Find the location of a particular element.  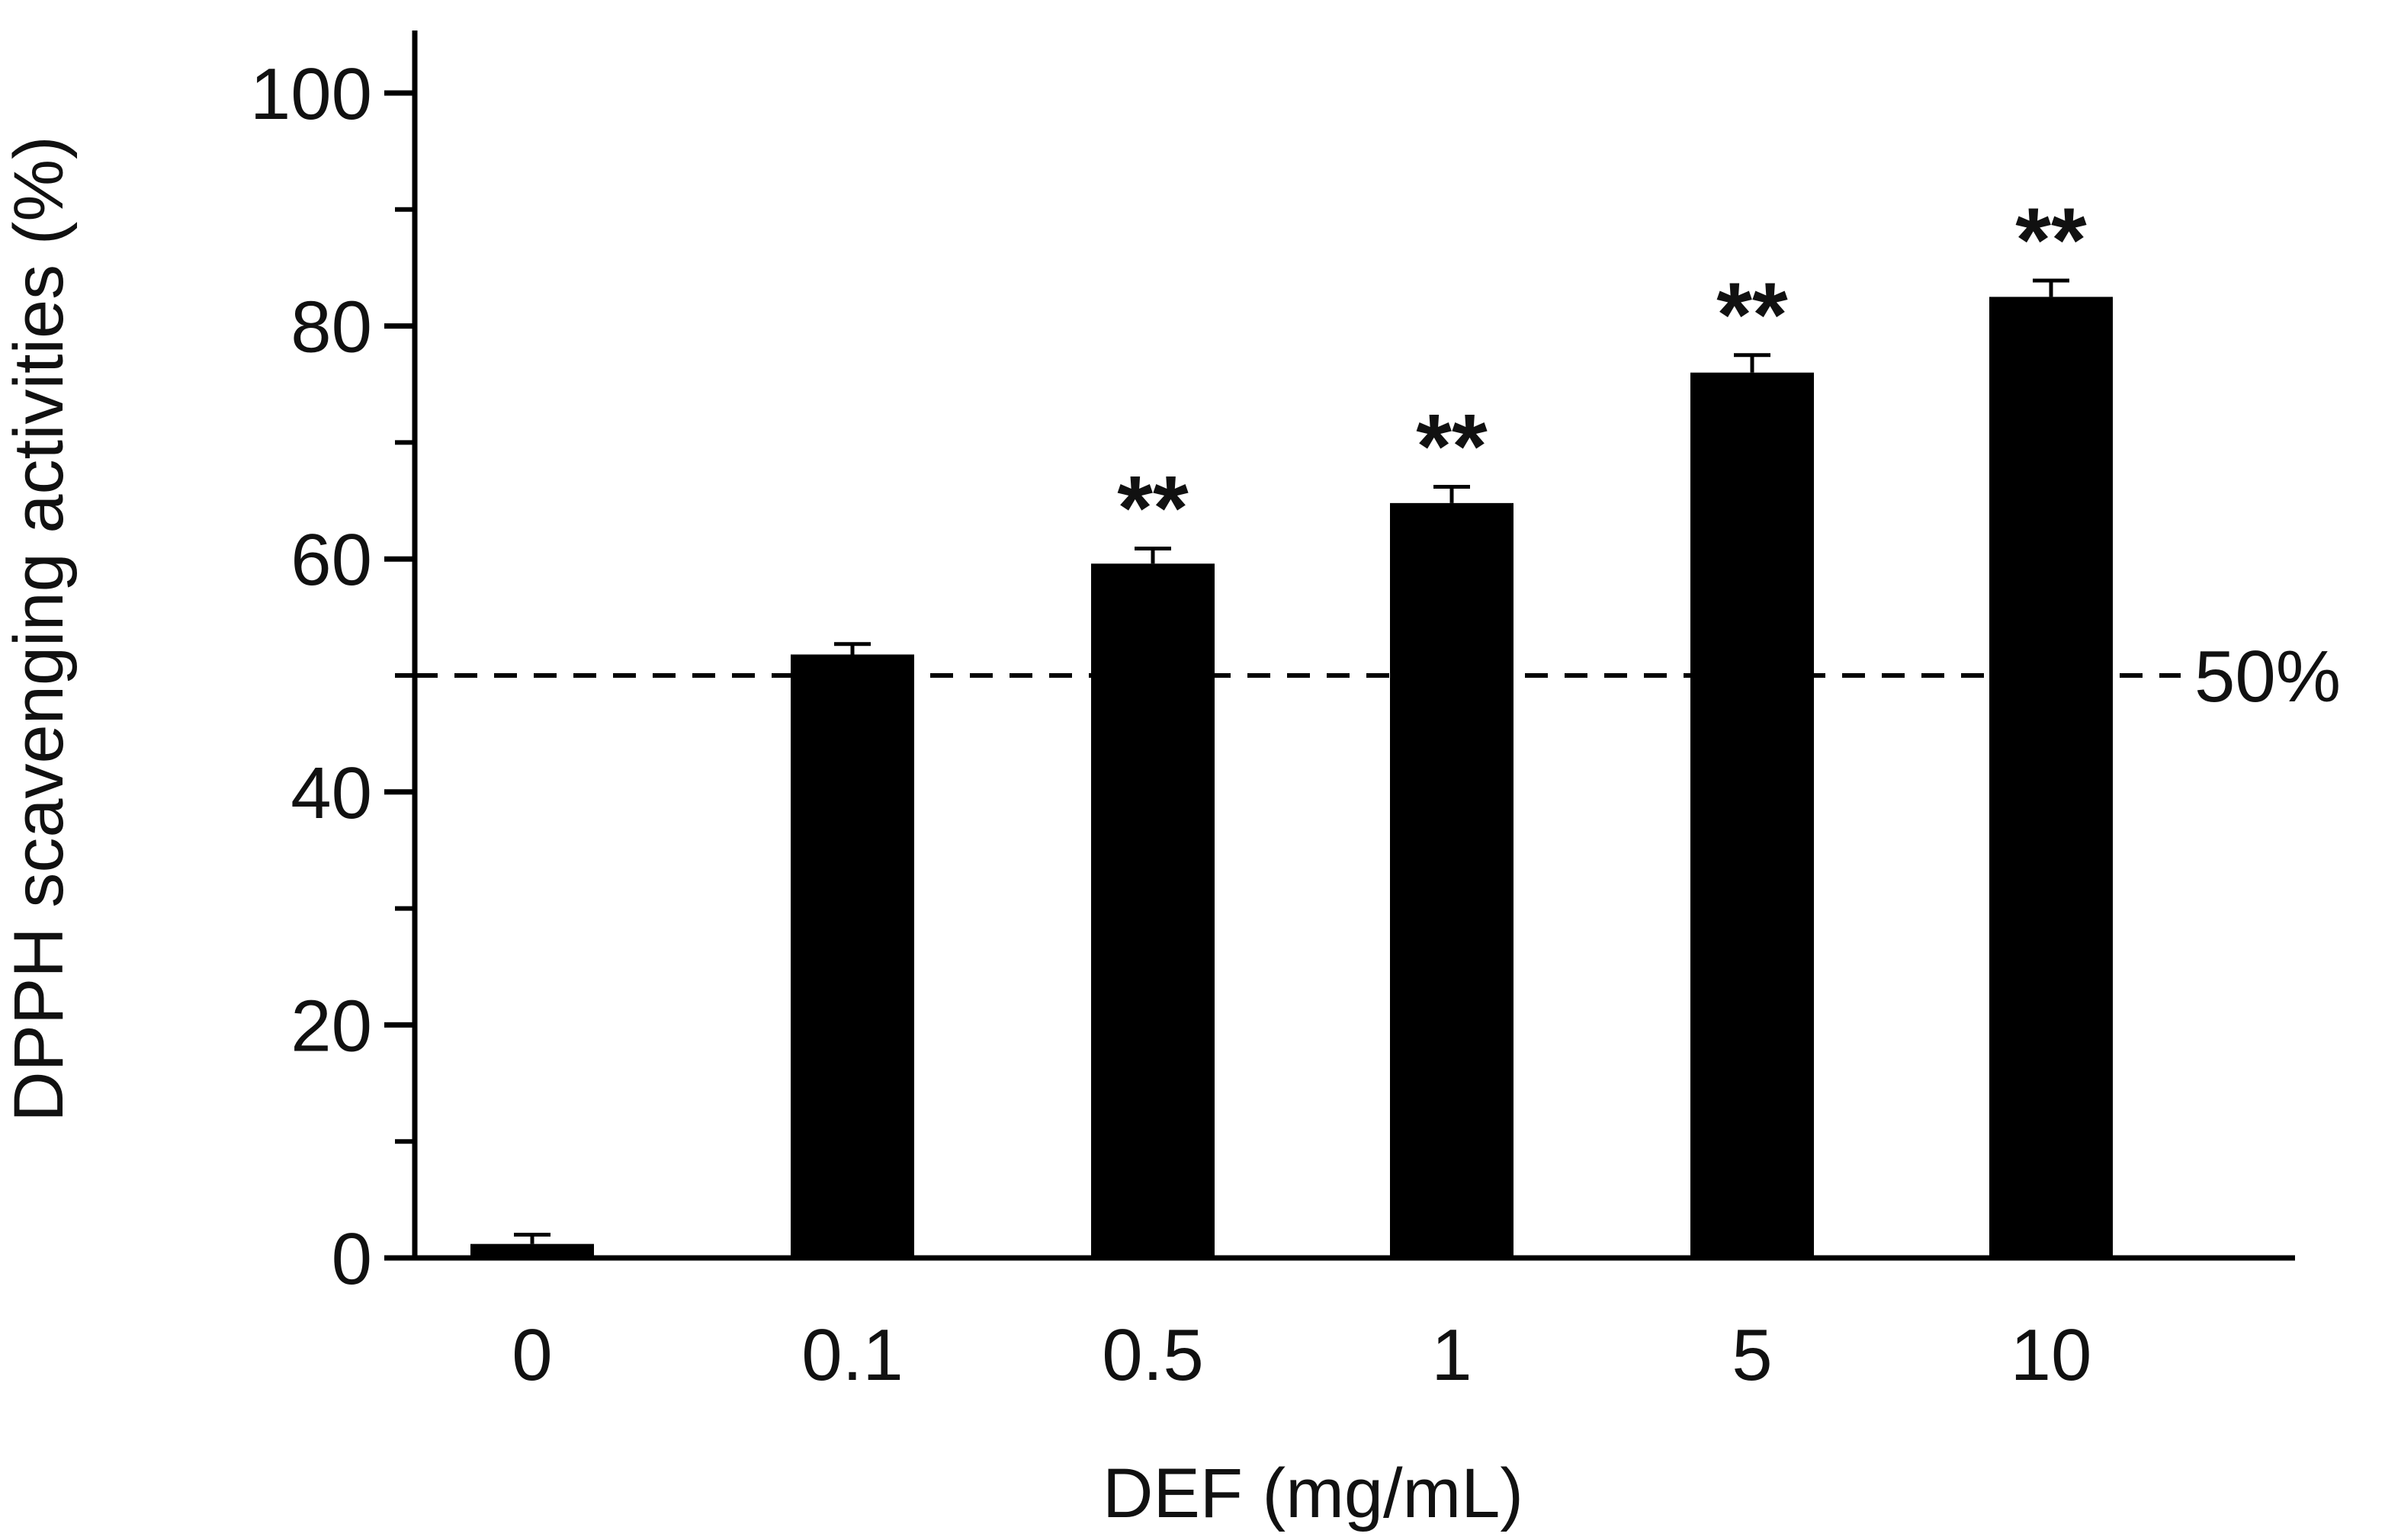

y-axis-title: DPPH scavenging activities (%) is located at coordinates (39, 629).